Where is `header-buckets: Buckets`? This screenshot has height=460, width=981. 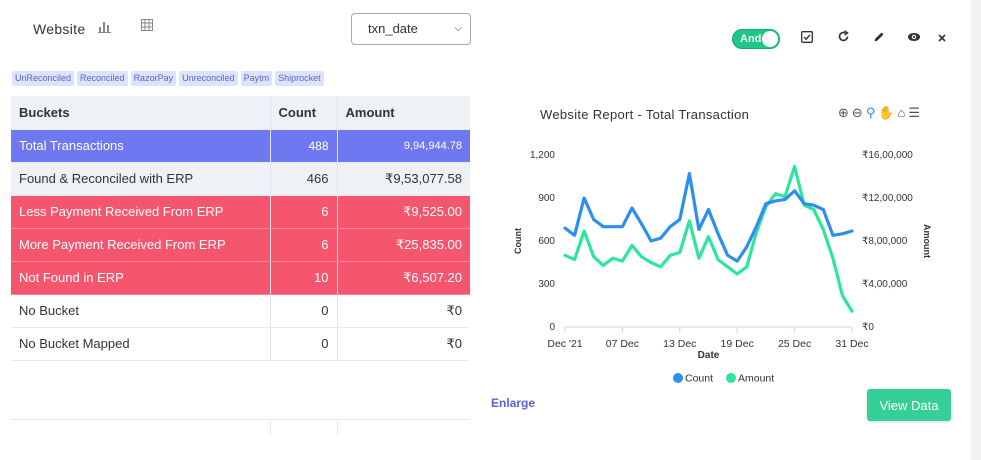 header-buckets: Buckets is located at coordinates (141, 113).